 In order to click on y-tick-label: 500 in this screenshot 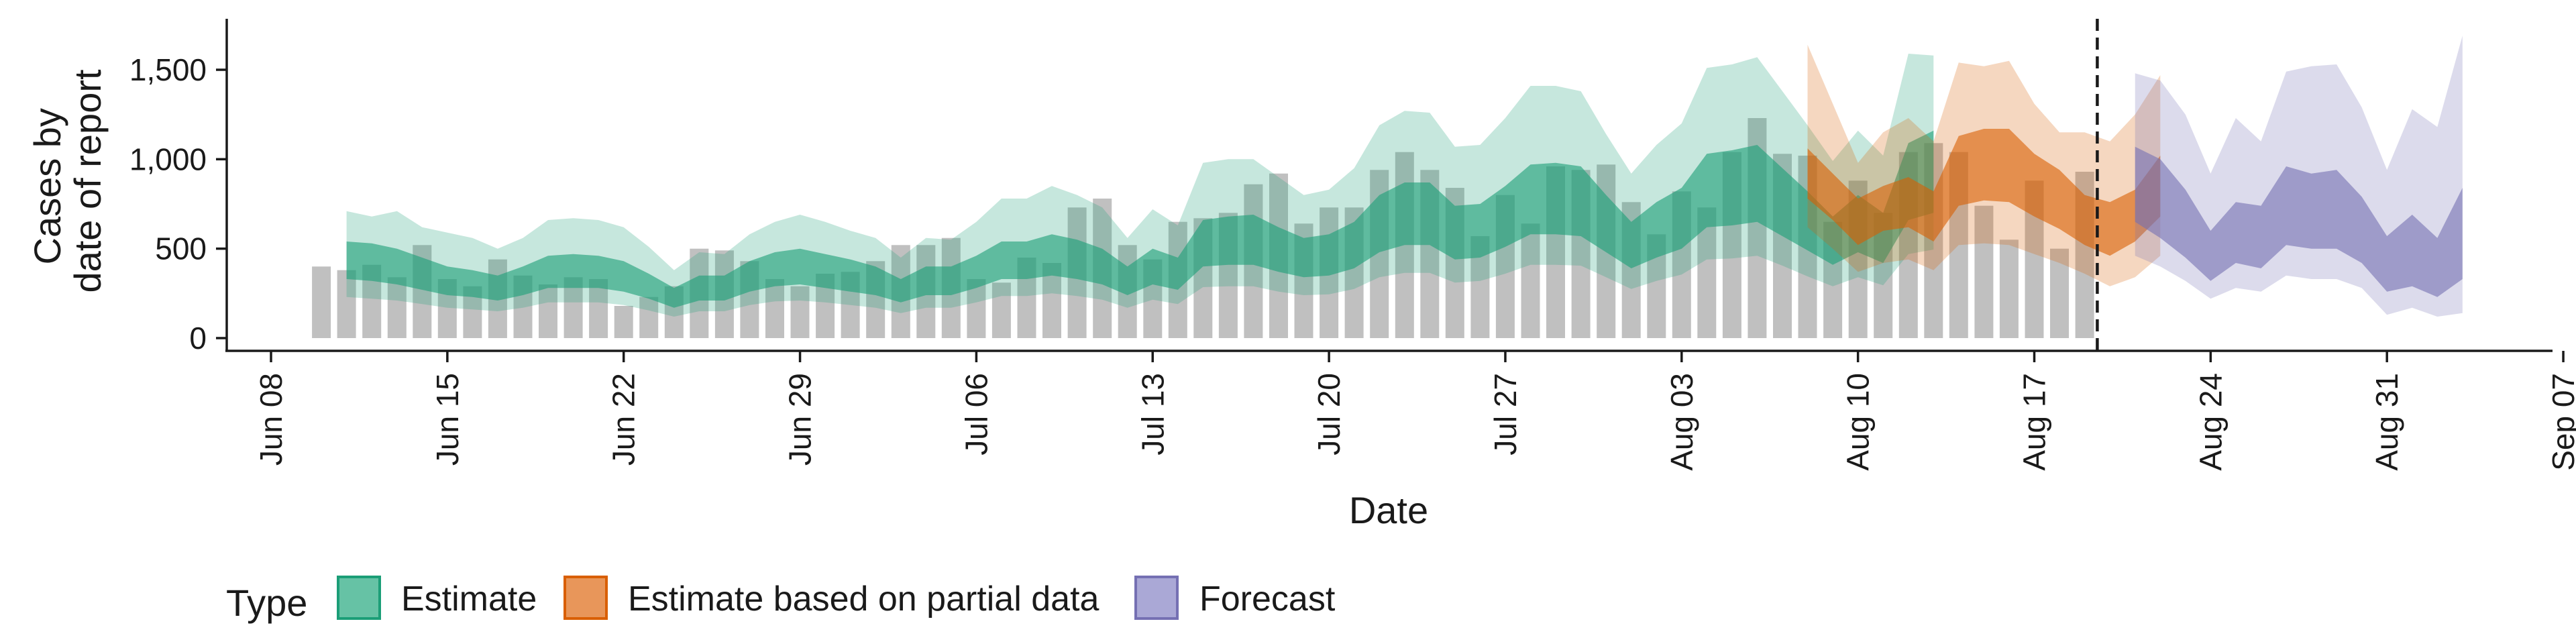, I will do `click(181, 248)`.